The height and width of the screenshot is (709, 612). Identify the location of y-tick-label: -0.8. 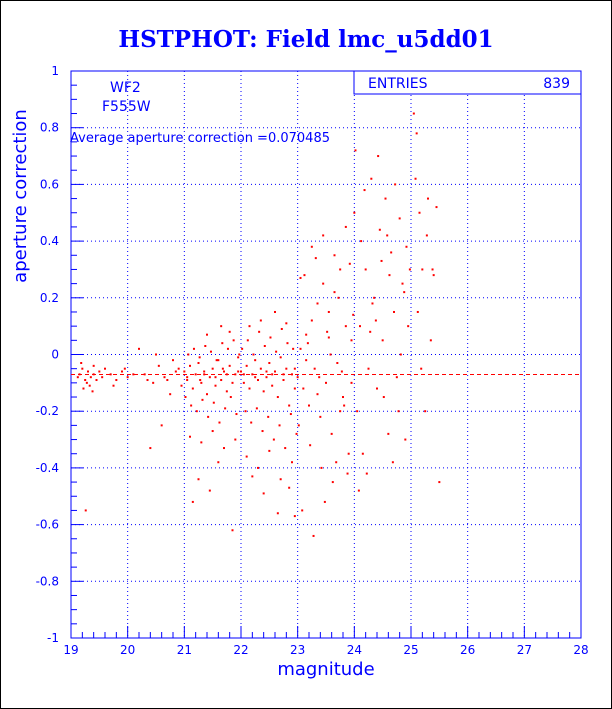
(47, 581).